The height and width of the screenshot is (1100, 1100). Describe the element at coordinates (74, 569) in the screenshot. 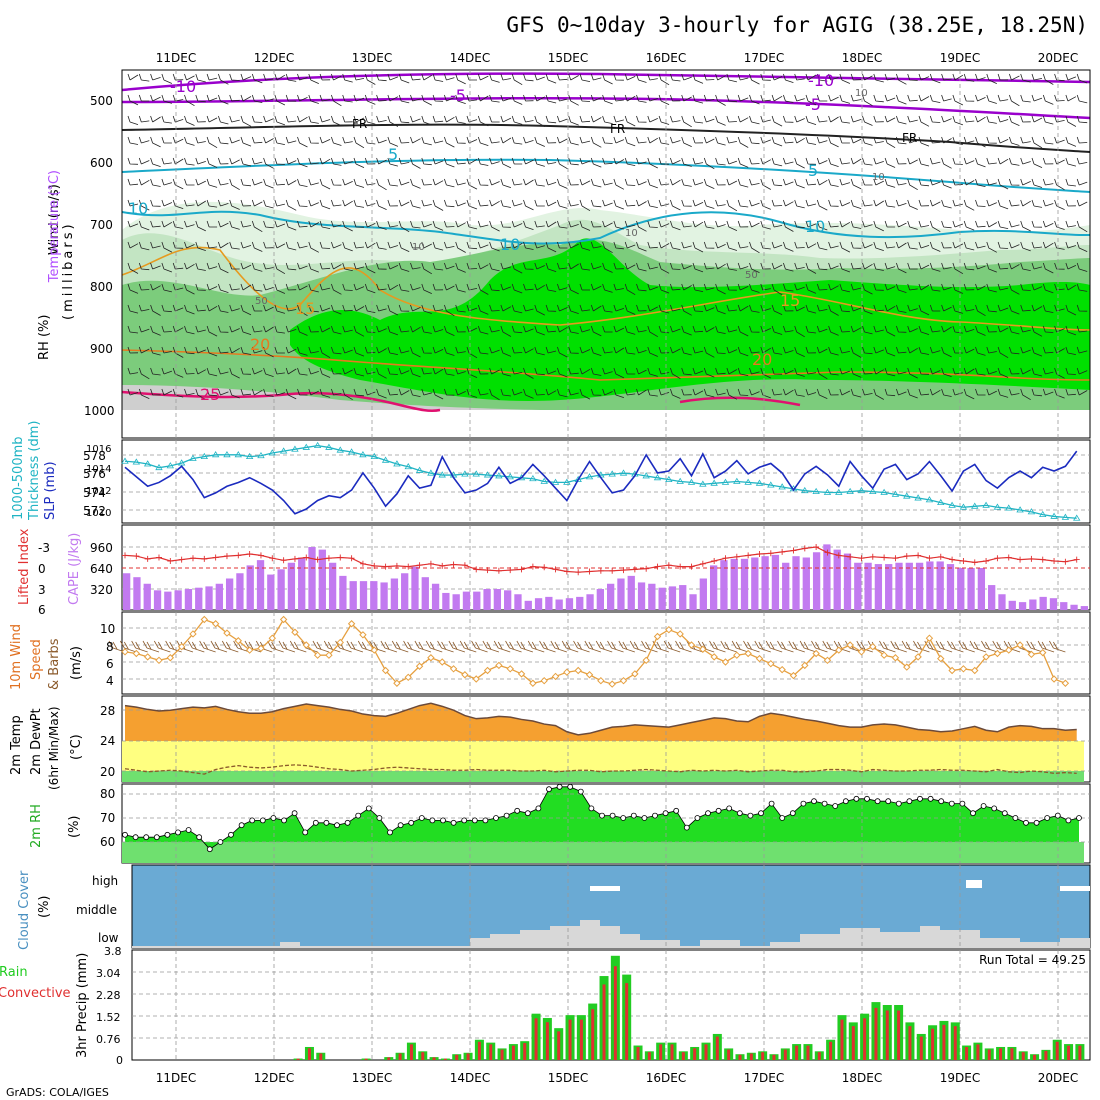

I see `cape-label: CAPE (J/kg)` at that location.